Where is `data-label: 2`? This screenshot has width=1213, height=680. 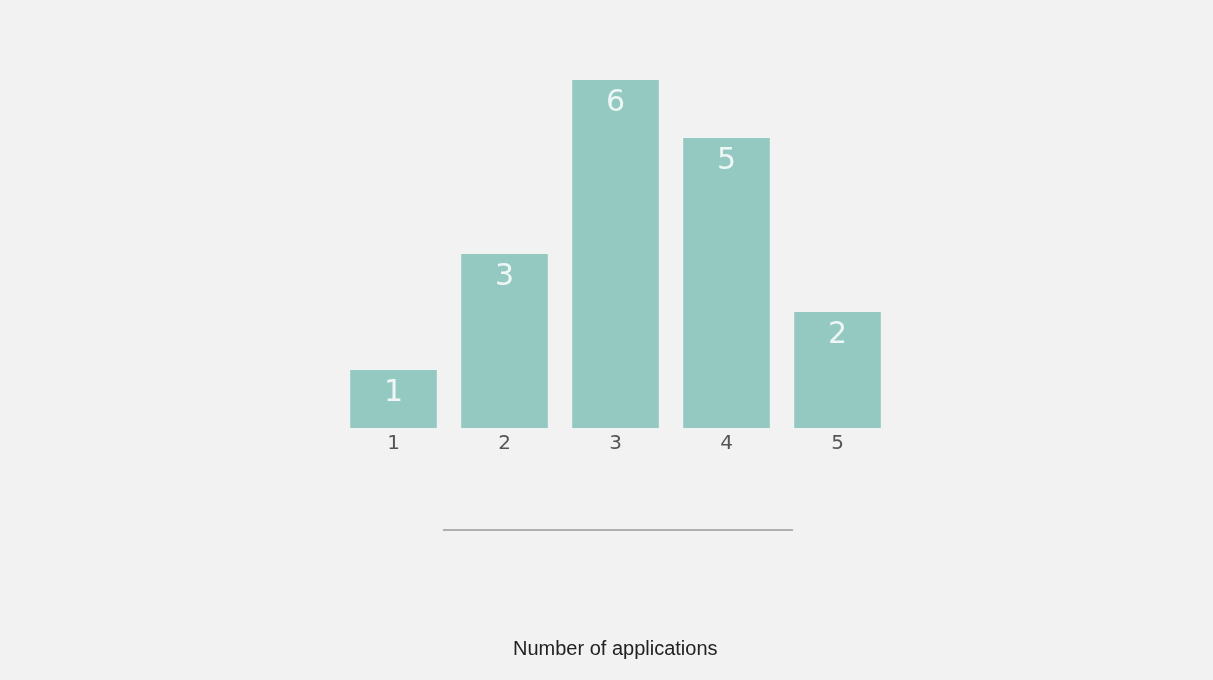
data-label: 2 is located at coordinates (837, 332).